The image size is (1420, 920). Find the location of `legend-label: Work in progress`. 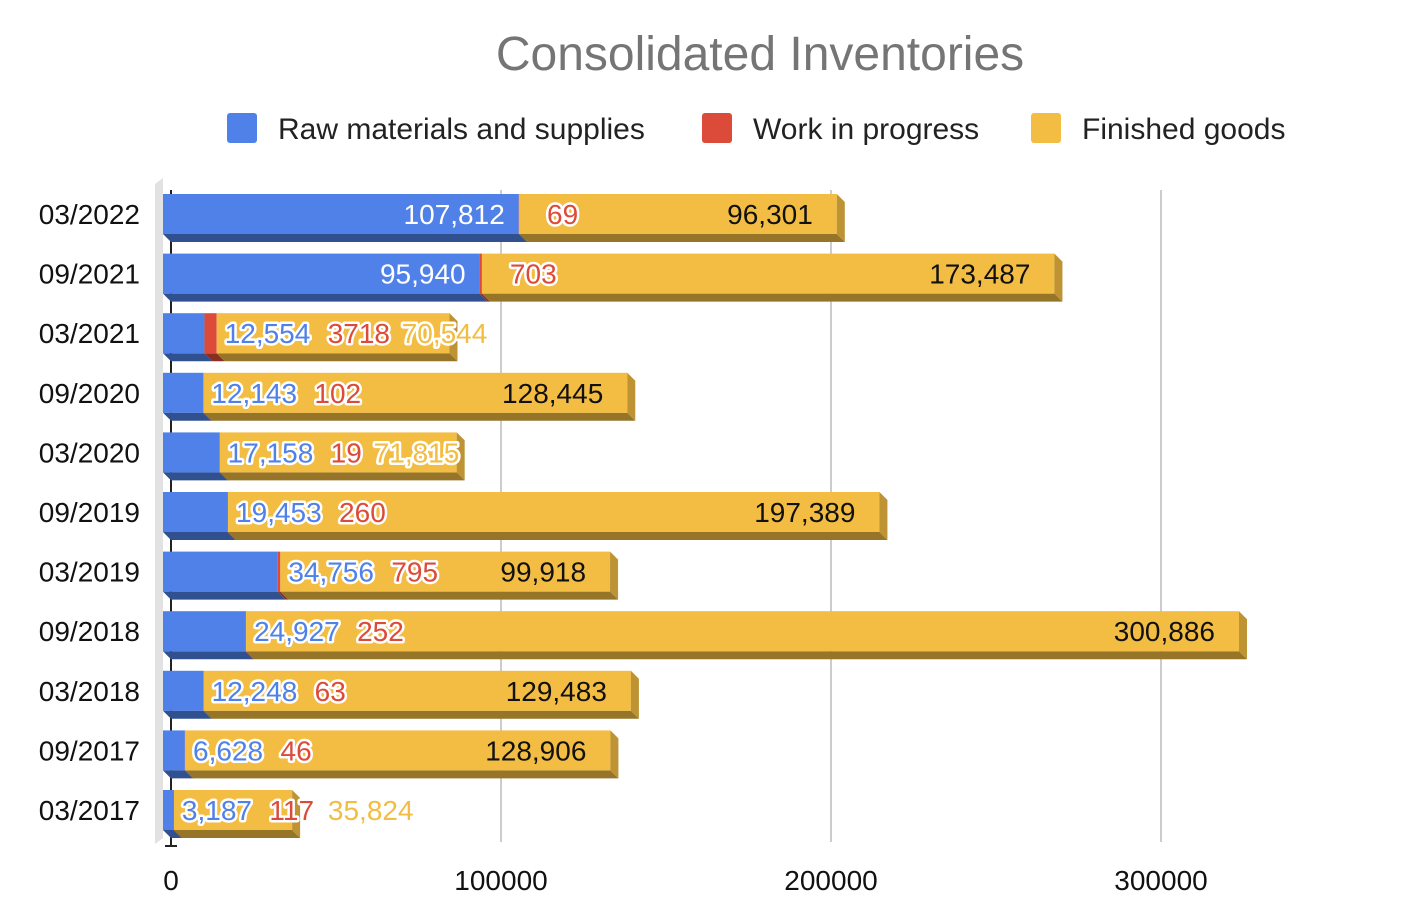

legend-label: Work in progress is located at coordinates (866, 129).